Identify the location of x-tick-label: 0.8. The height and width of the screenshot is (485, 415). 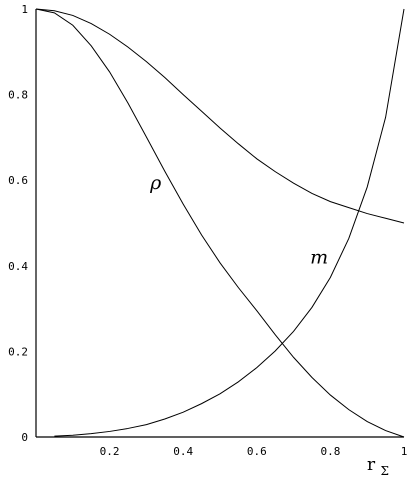
(330, 451).